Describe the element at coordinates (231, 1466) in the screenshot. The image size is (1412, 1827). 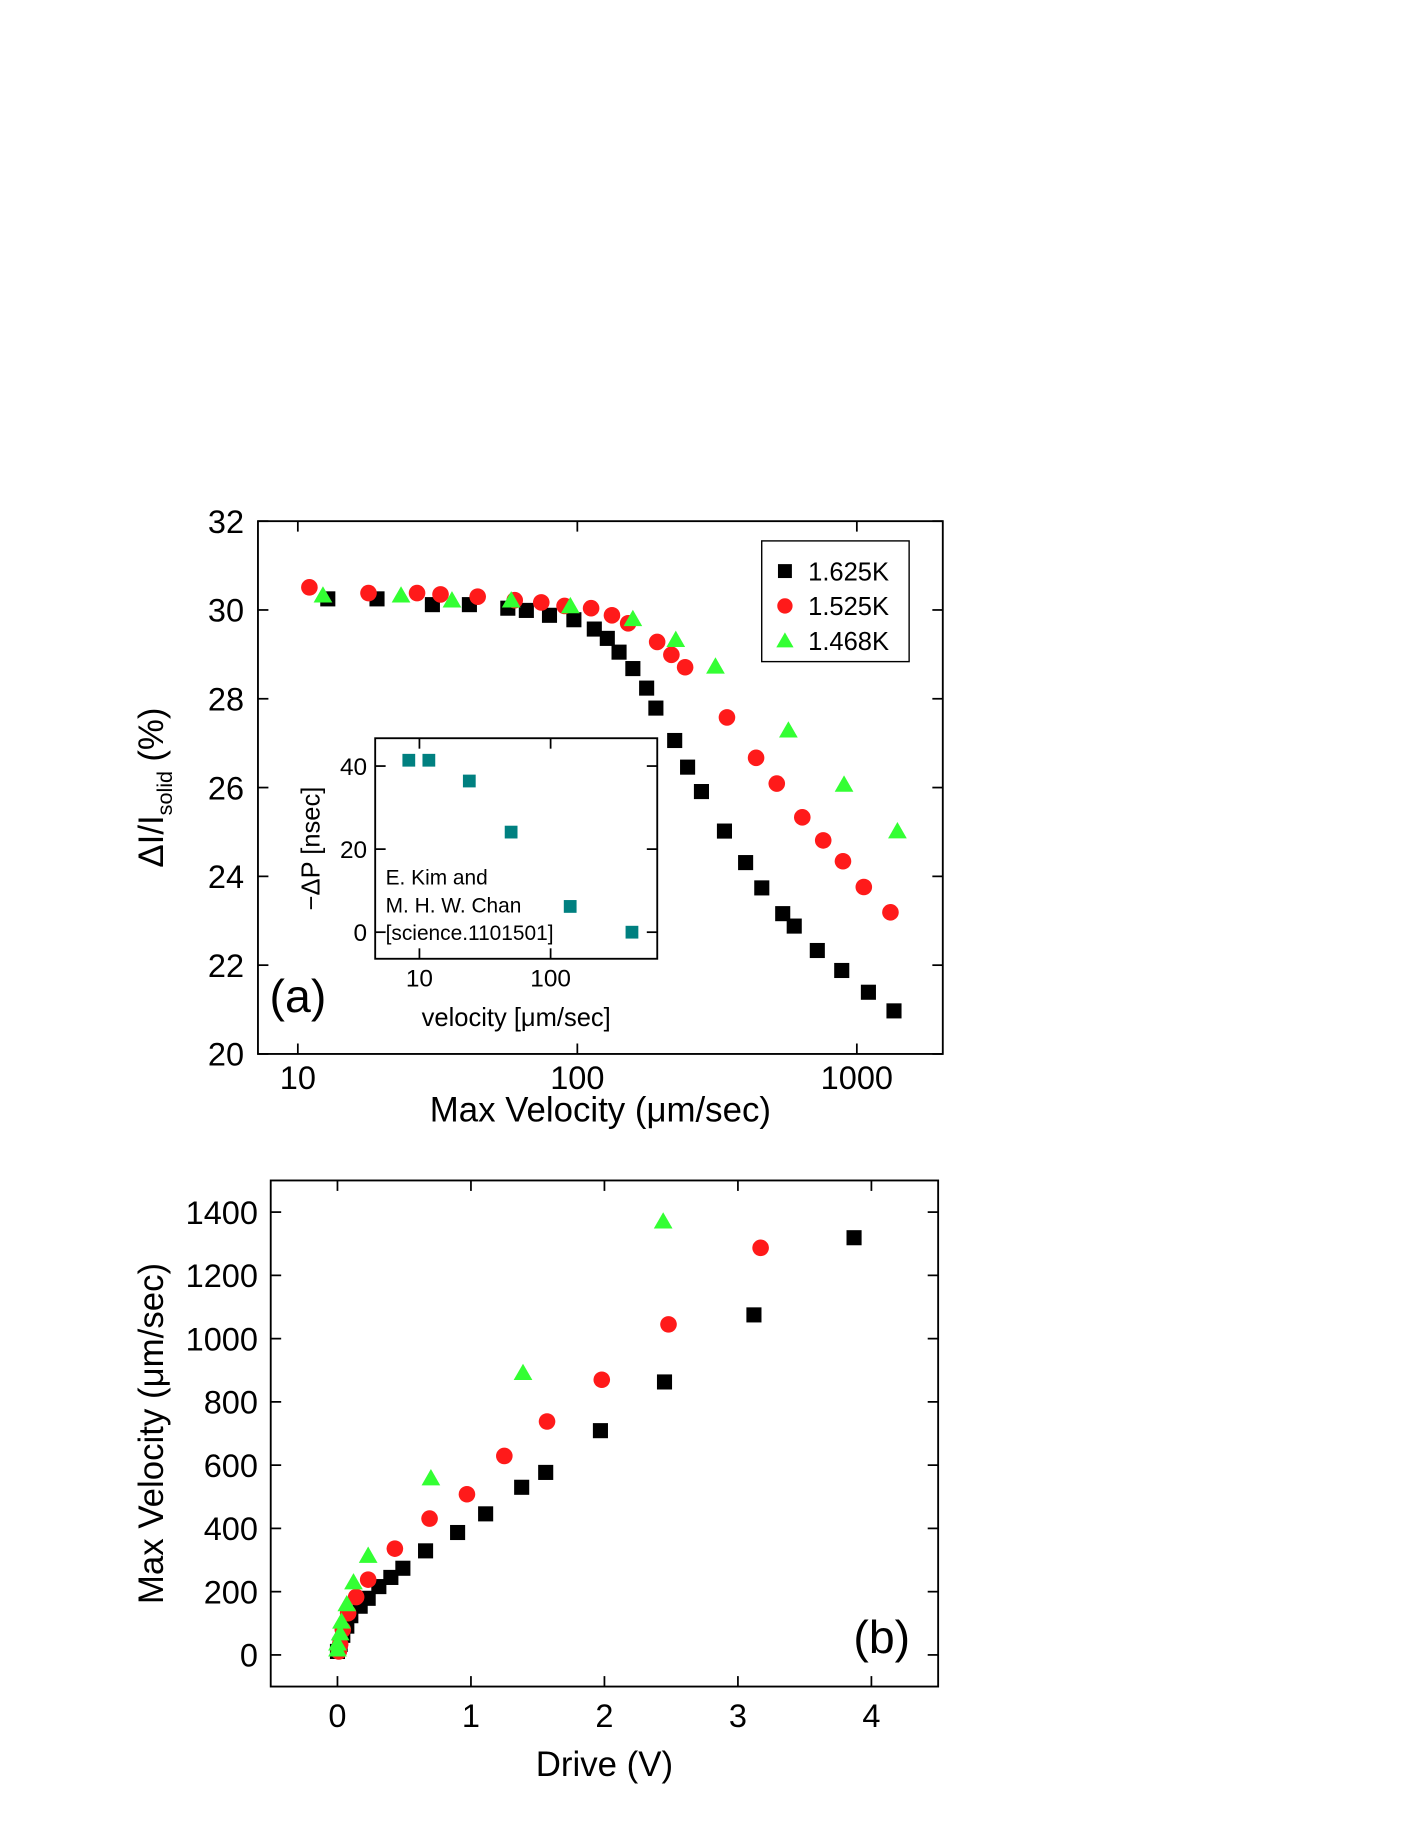
I see `y-tick-label: 600` at that location.